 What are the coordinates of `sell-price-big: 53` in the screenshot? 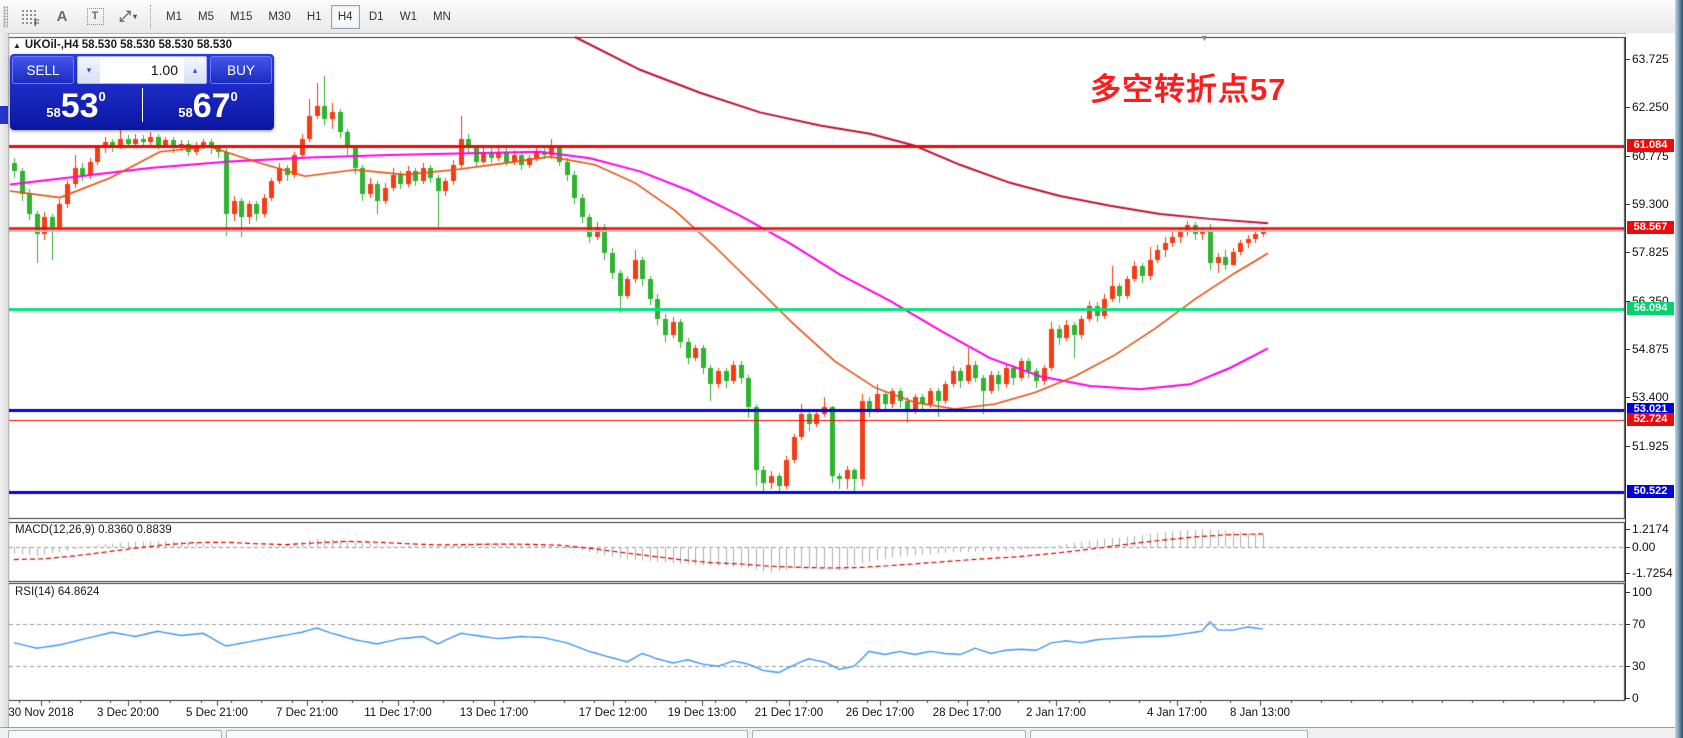 It's located at (79, 106).